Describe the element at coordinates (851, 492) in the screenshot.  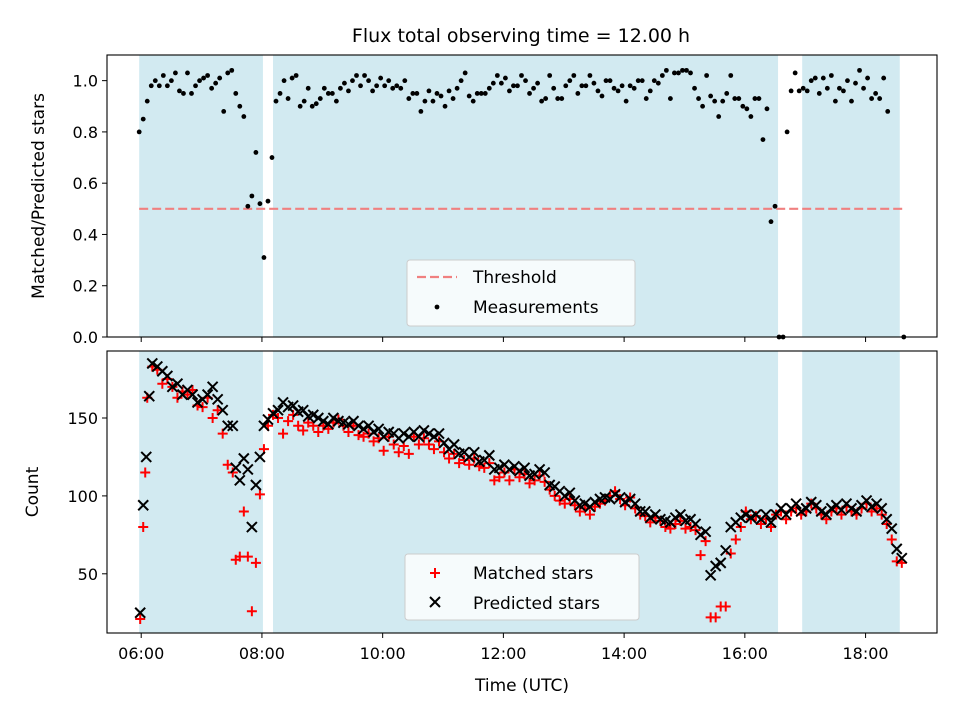
I see `observing-window` at that location.